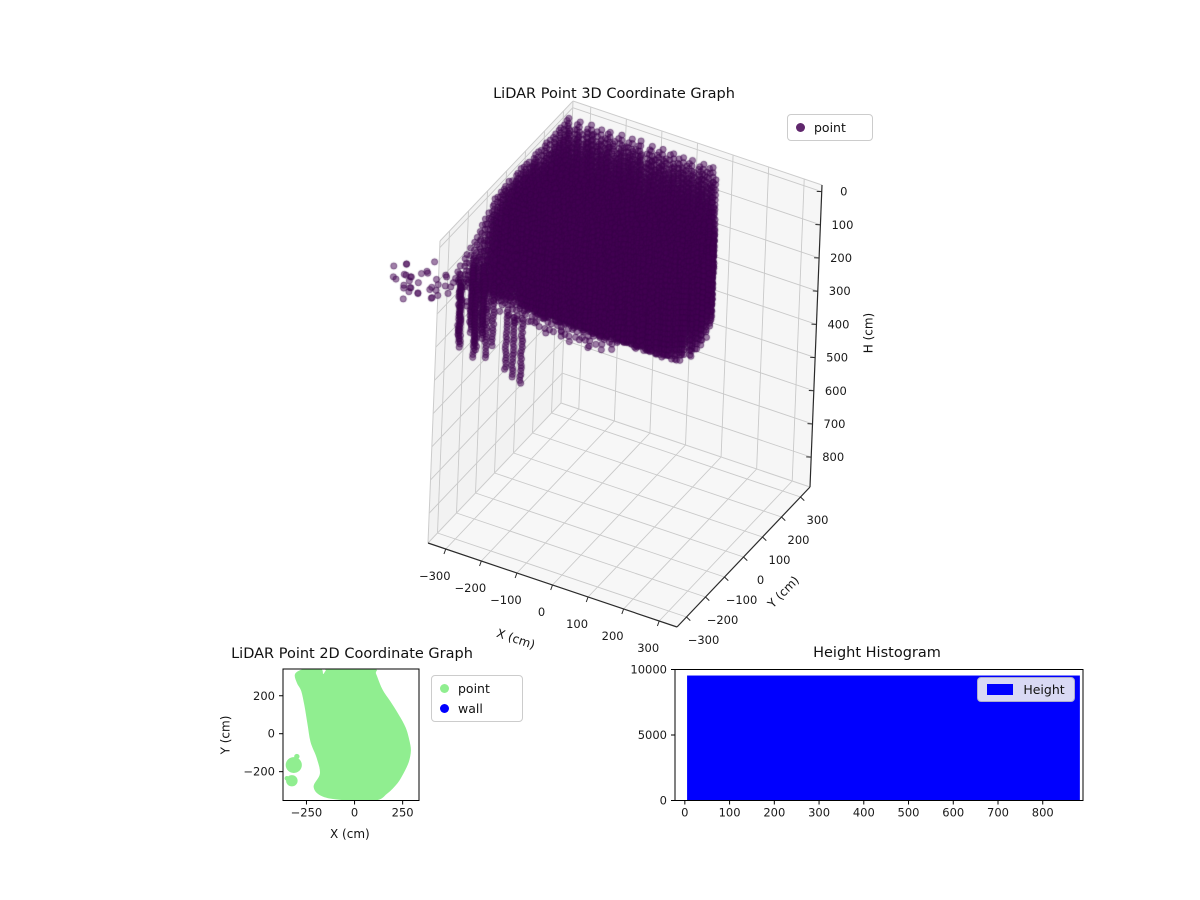  Describe the element at coordinates (352, 654) in the screenshot. I see `plot2d-title: LiDAR Point 2D Coordinate Graph` at that location.